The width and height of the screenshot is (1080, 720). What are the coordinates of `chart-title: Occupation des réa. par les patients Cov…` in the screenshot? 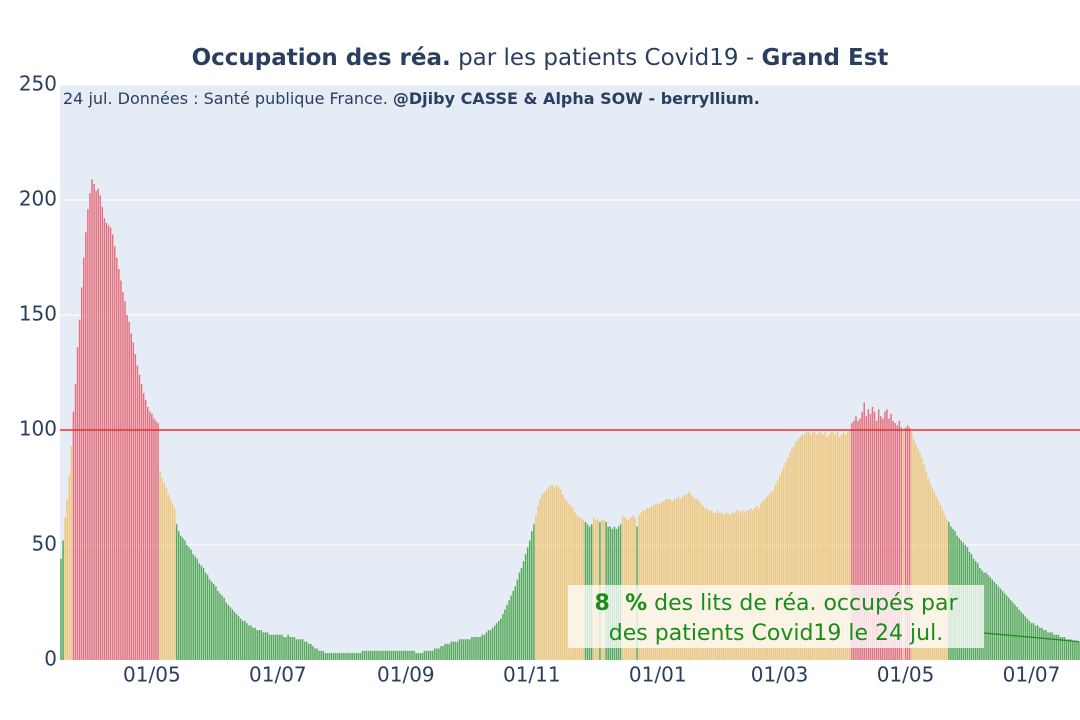 It's located at (540, 58).